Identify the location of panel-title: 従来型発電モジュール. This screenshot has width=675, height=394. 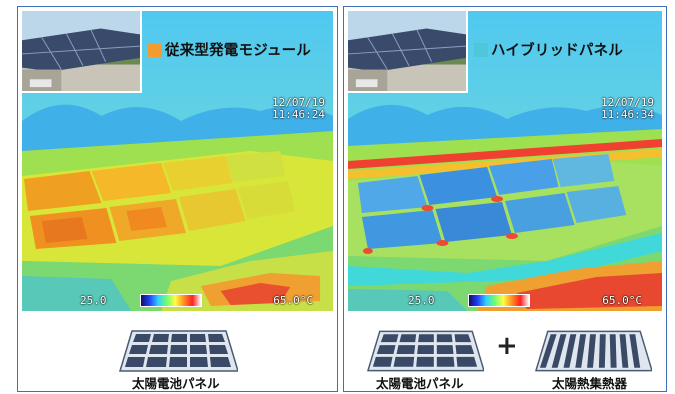
(229, 49).